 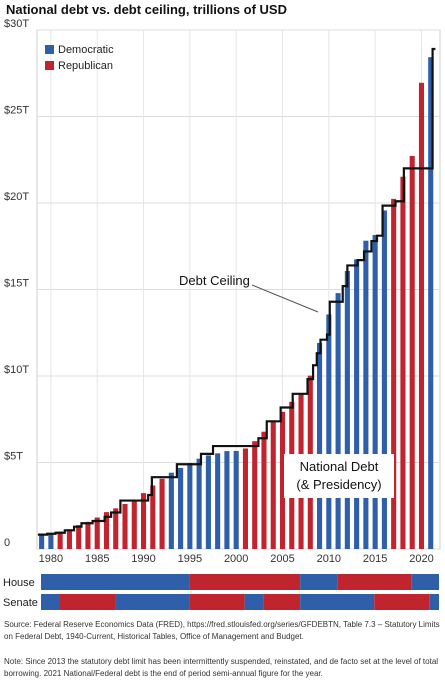 What do you see at coordinates (20, 603) in the screenshot?
I see `strip-label-senate: Senate` at bounding box center [20, 603].